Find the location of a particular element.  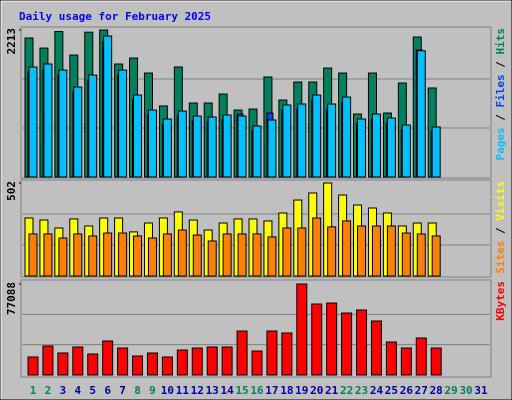

legend-entry: Files is located at coordinates (500, 90).